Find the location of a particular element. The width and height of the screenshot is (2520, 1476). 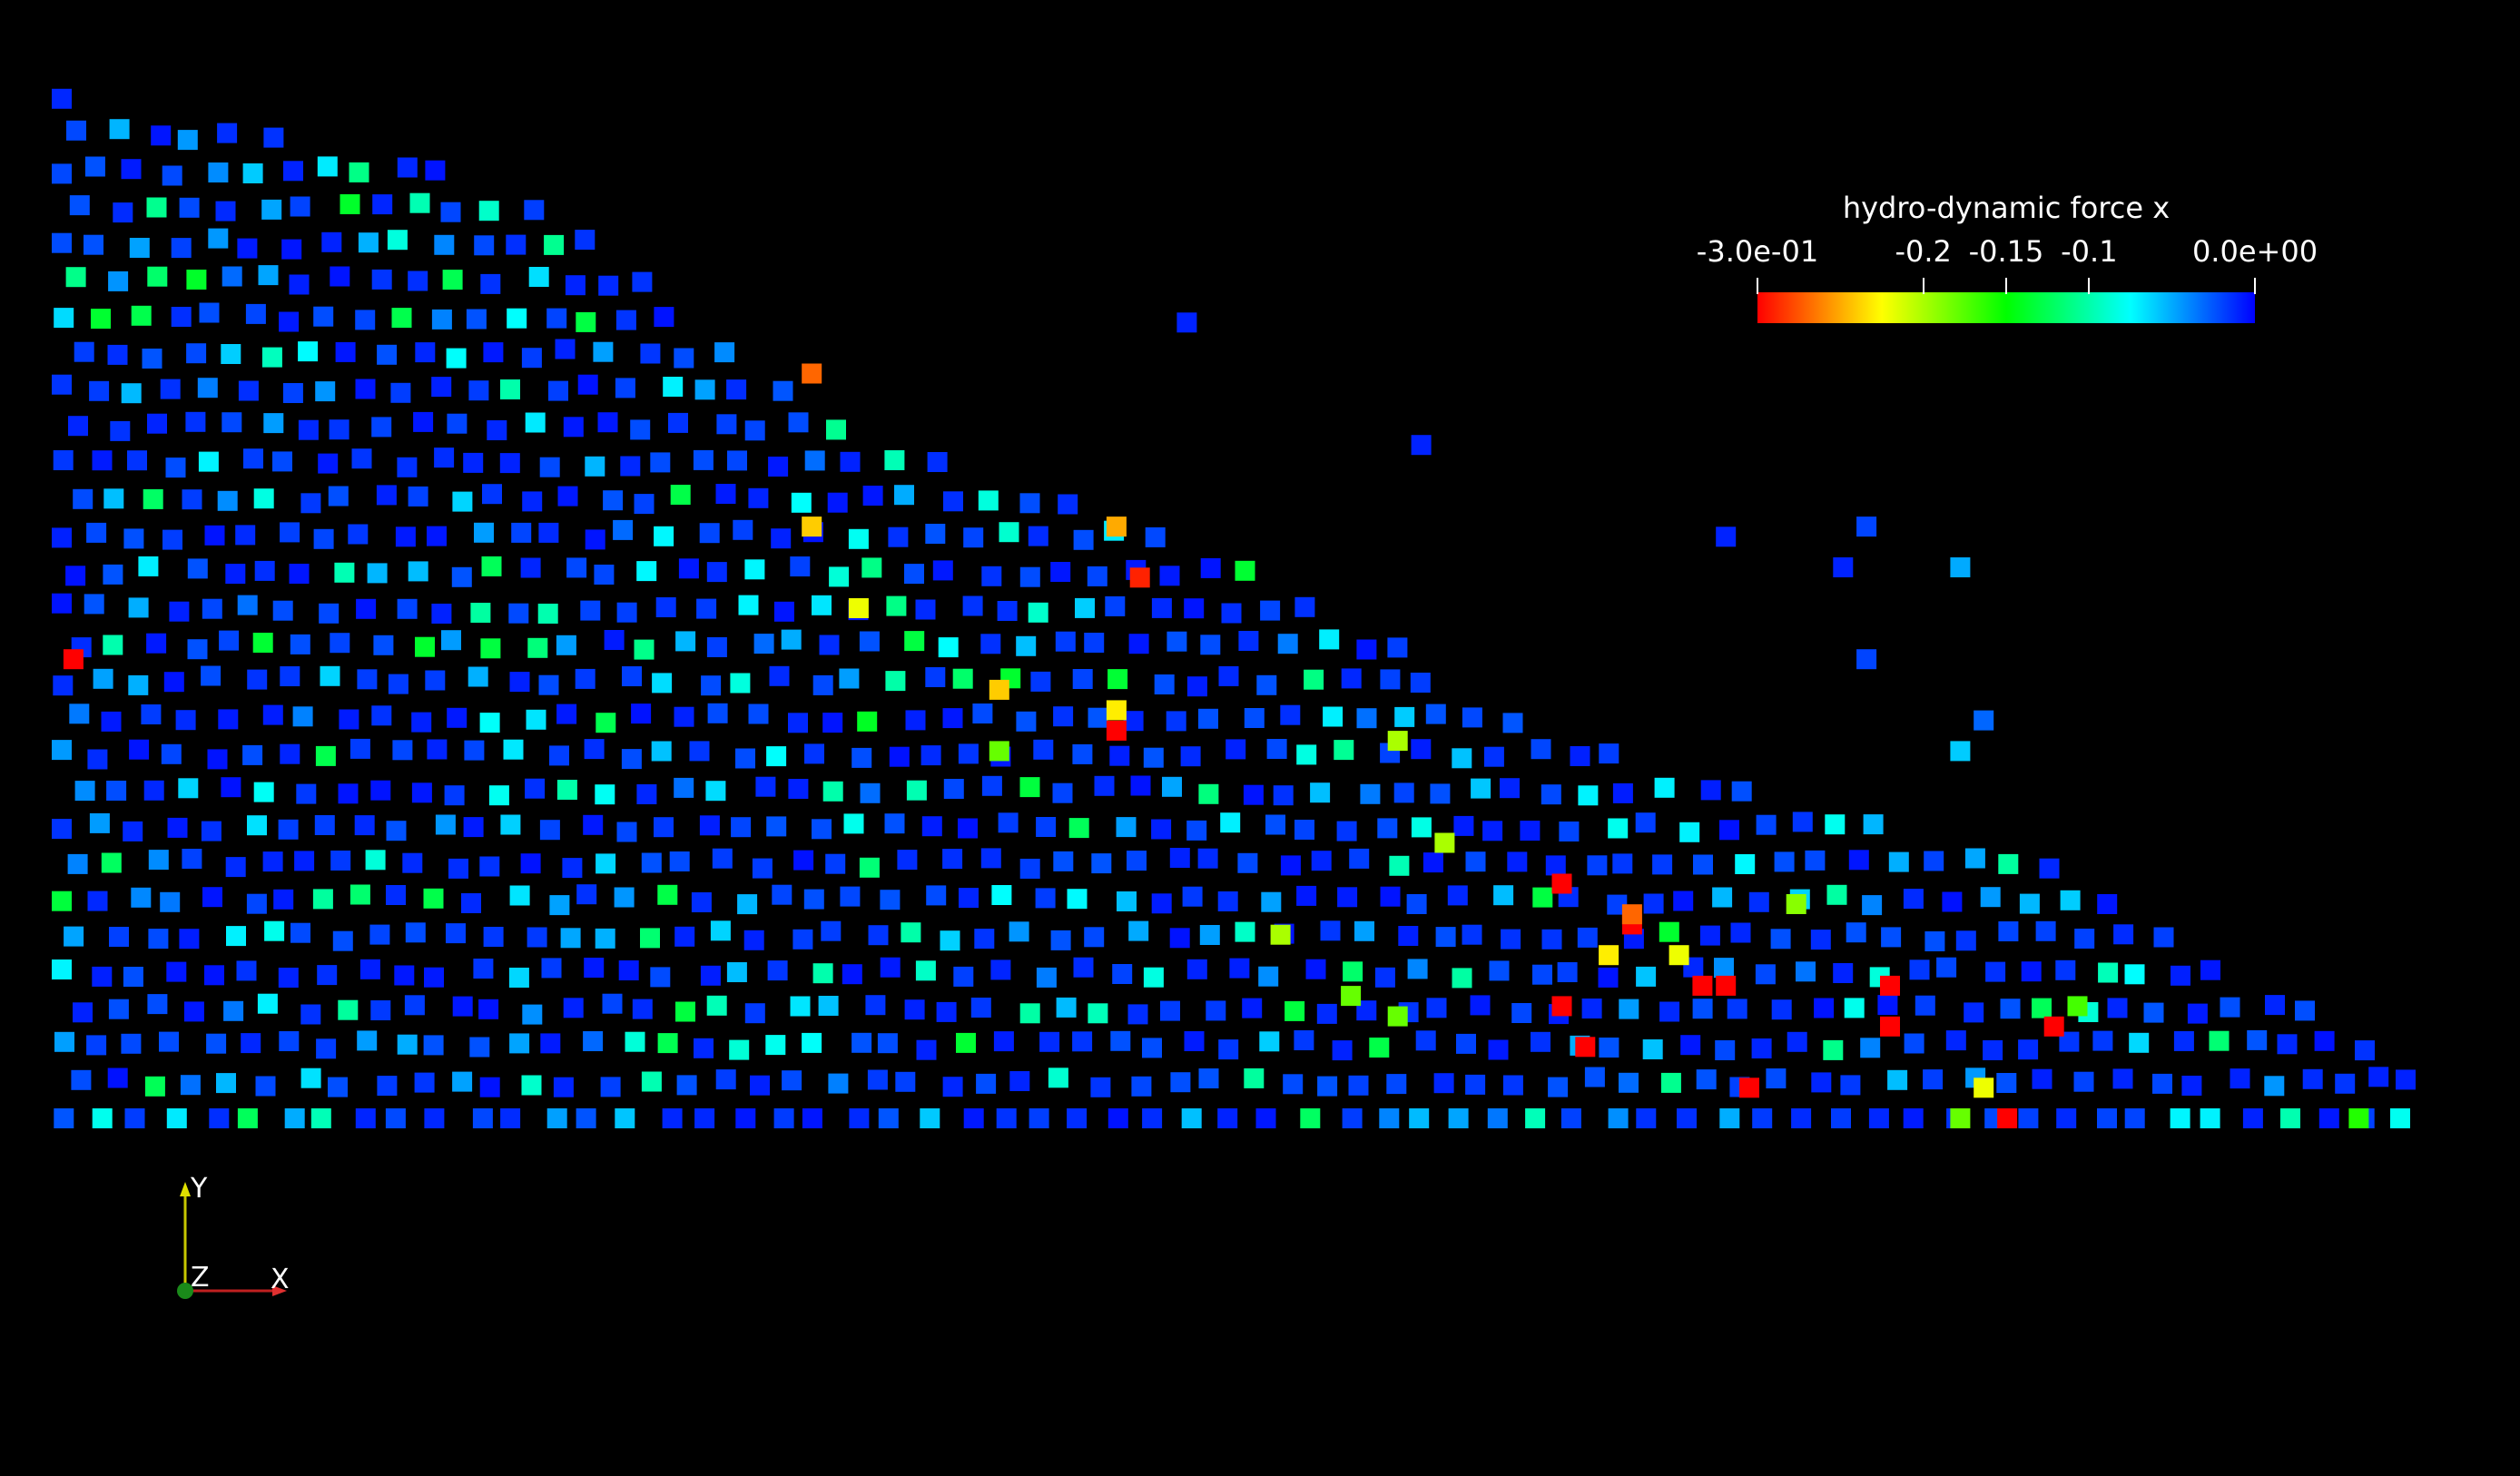

legend-tick-mark is located at coordinates (1923, 286).